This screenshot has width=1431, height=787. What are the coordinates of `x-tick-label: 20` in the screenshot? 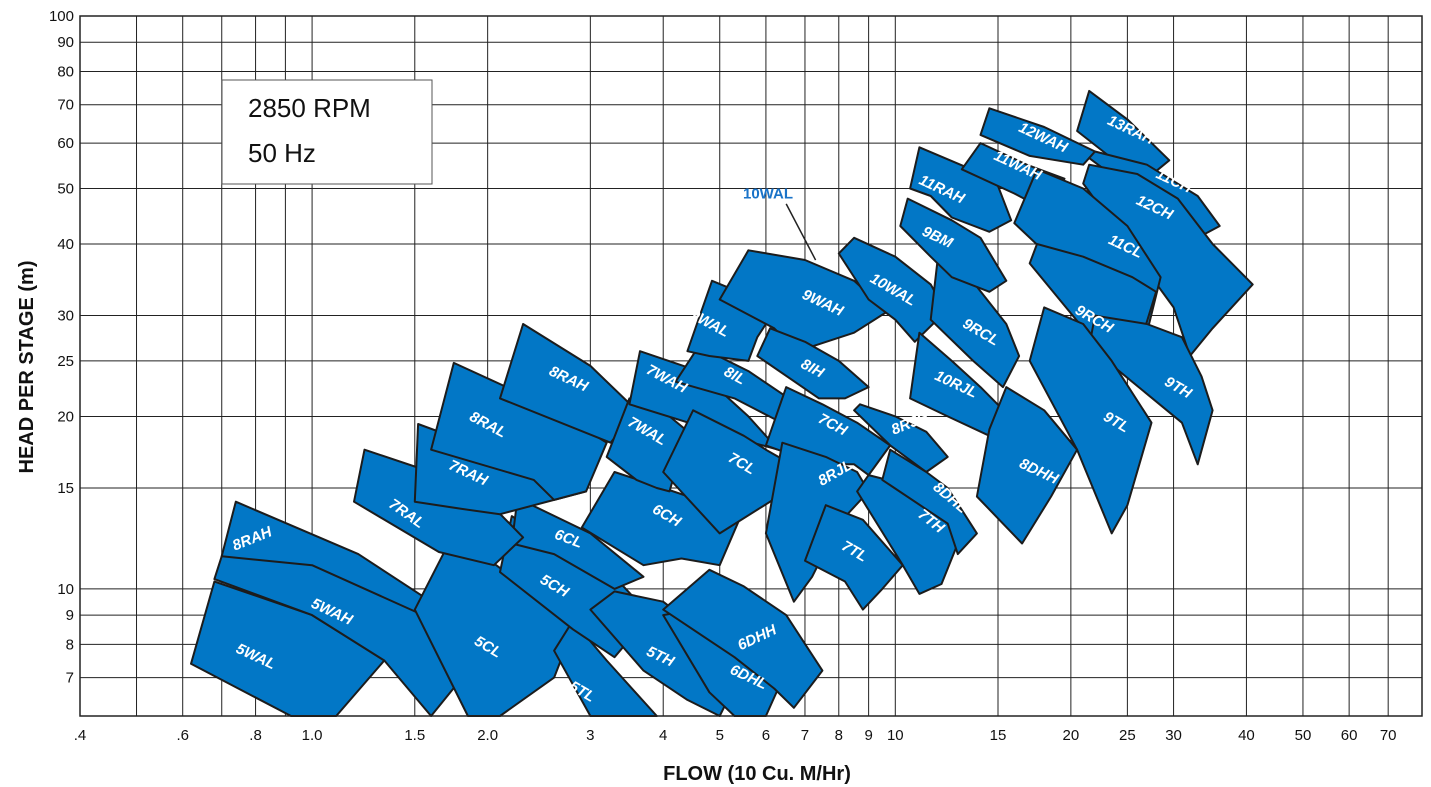 It's located at (1071, 735).